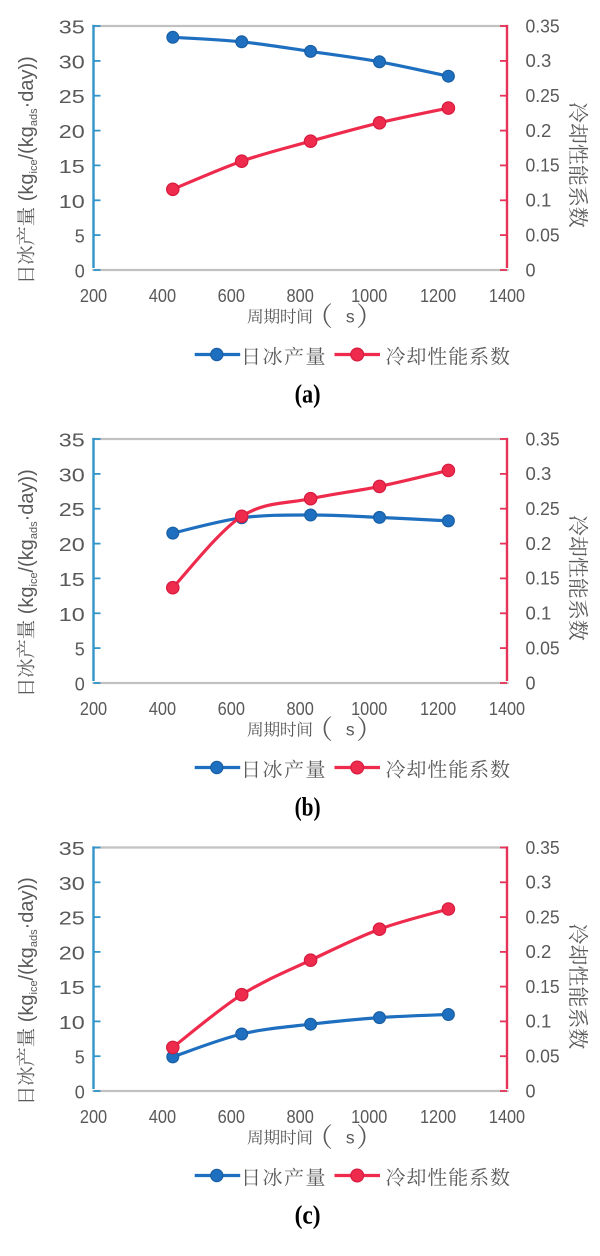 This screenshot has width=600, height=1256. What do you see at coordinates (308, 807) in the screenshot?
I see `svg-text: (b)` at bounding box center [308, 807].